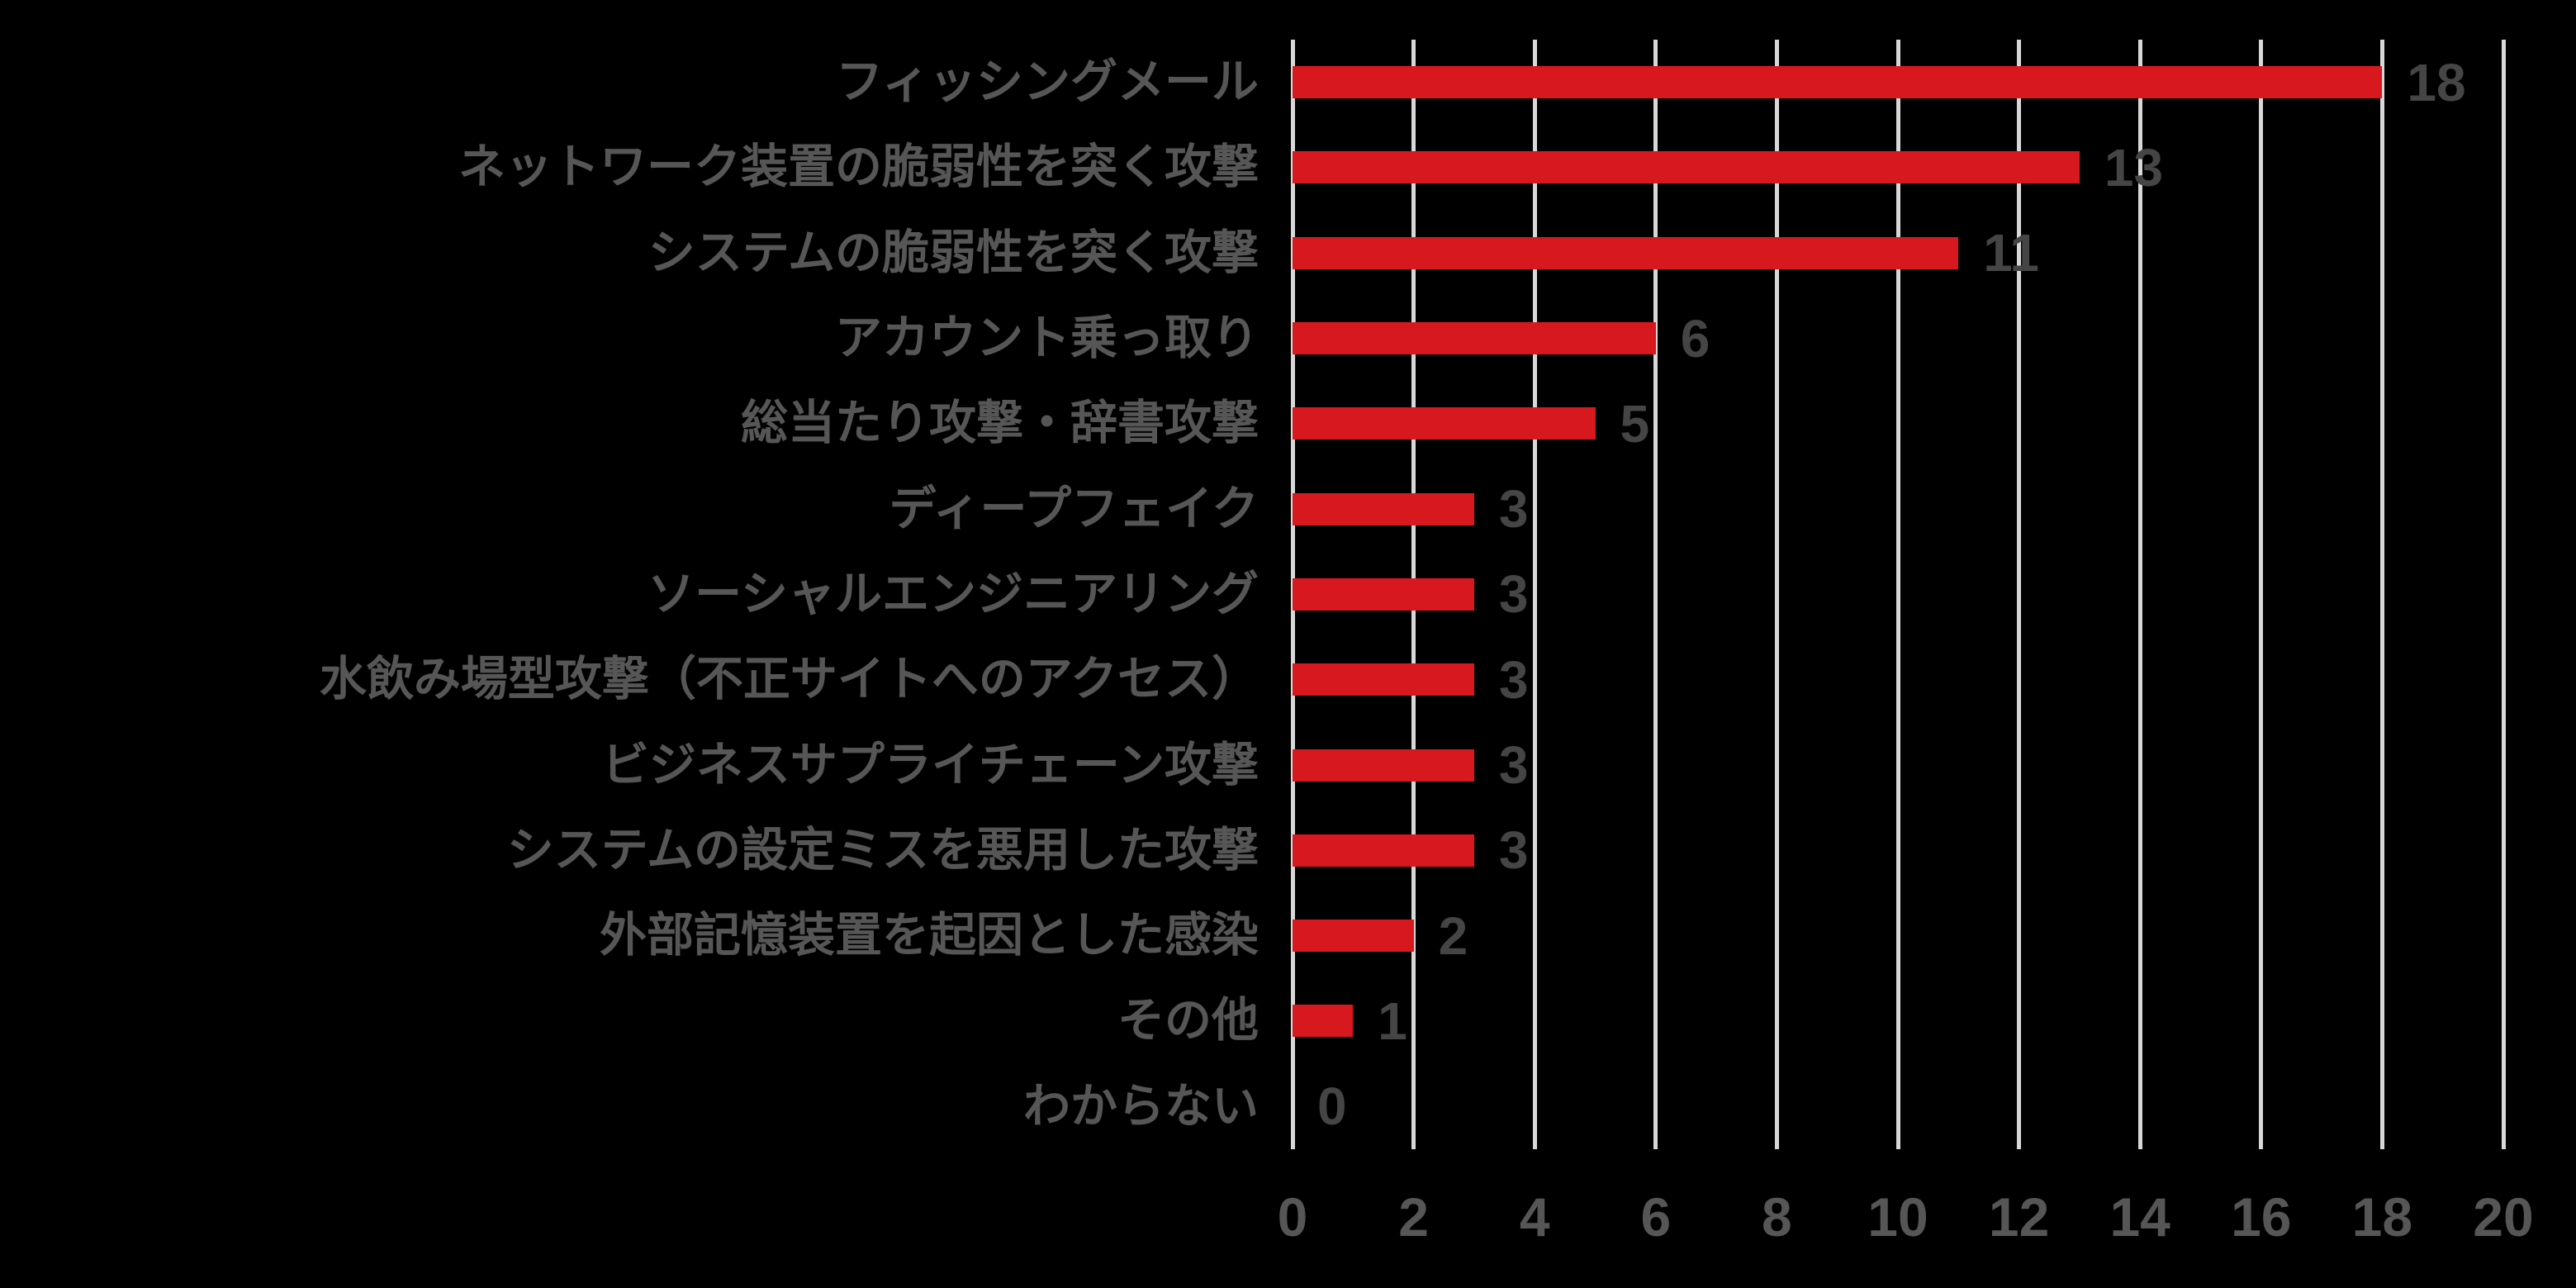  What do you see at coordinates (953, 252) in the screenshot?
I see `category-label: システムの脆弱性を突く攻撃` at bounding box center [953, 252].